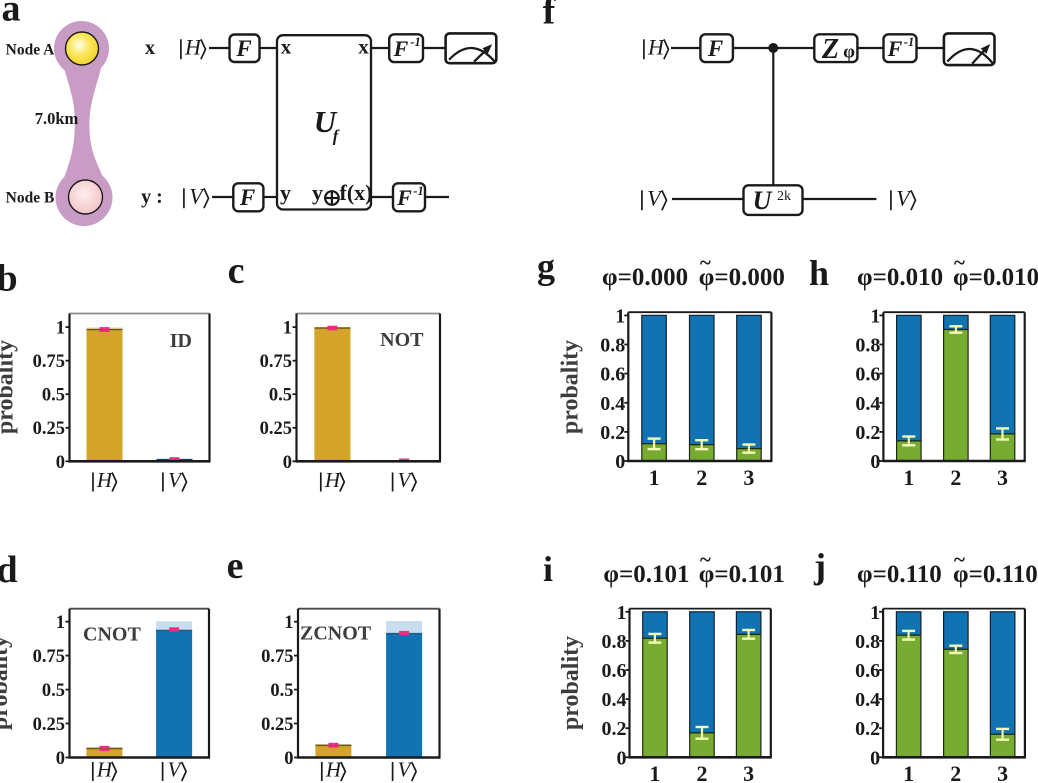 The image size is (1038, 783). What do you see at coordinates (336, 634) in the screenshot?
I see `svg-text: ZCNOT` at bounding box center [336, 634].